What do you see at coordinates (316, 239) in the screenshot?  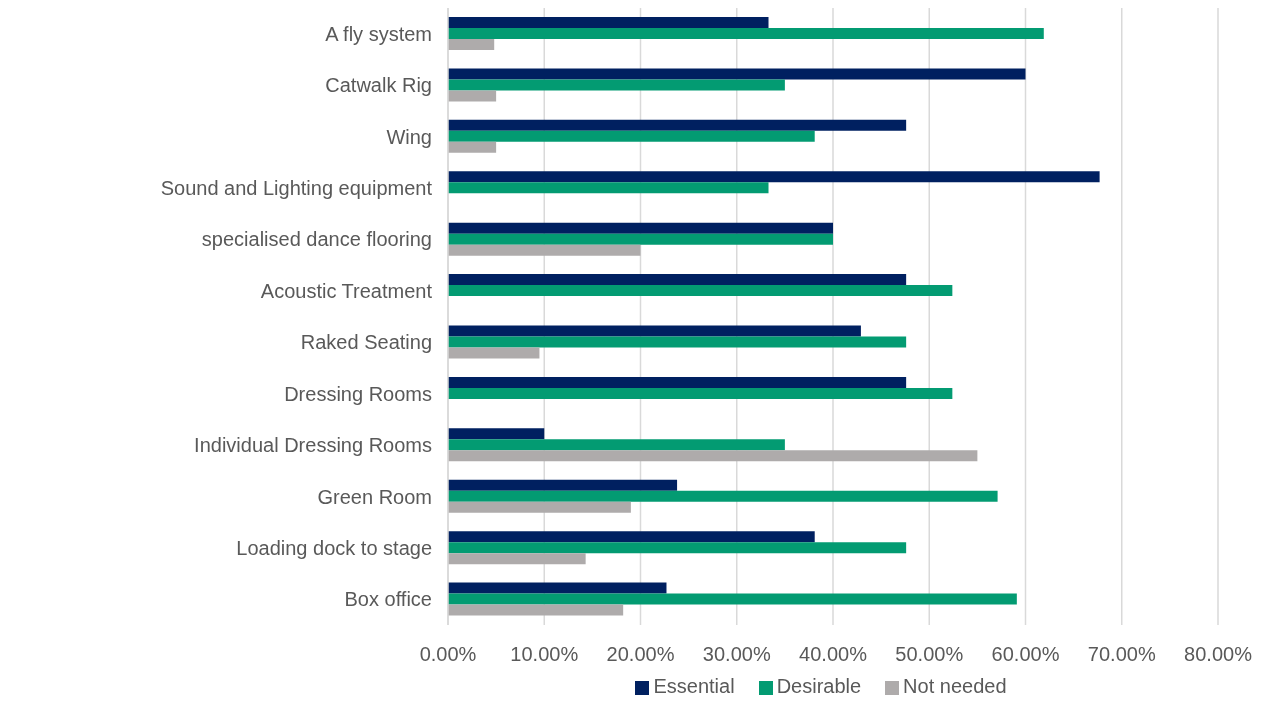 I see `y-tick-label: specialised dance flooring` at bounding box center [316, 239].